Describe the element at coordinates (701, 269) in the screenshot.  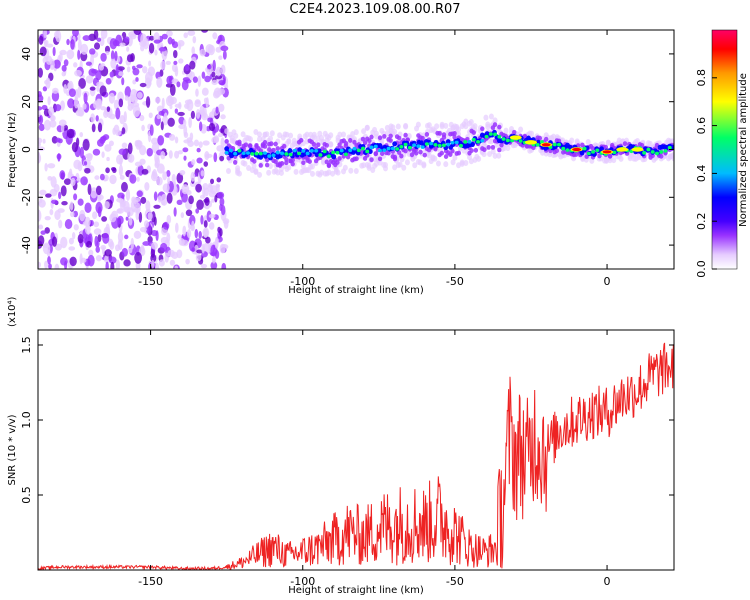
I see `colorbar-tick-label: 0.0` at that location.